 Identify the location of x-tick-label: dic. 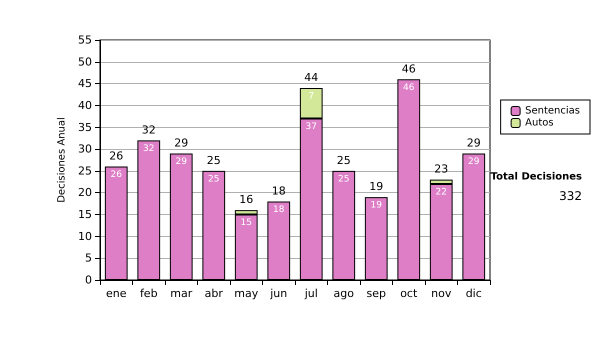
(474, 293).